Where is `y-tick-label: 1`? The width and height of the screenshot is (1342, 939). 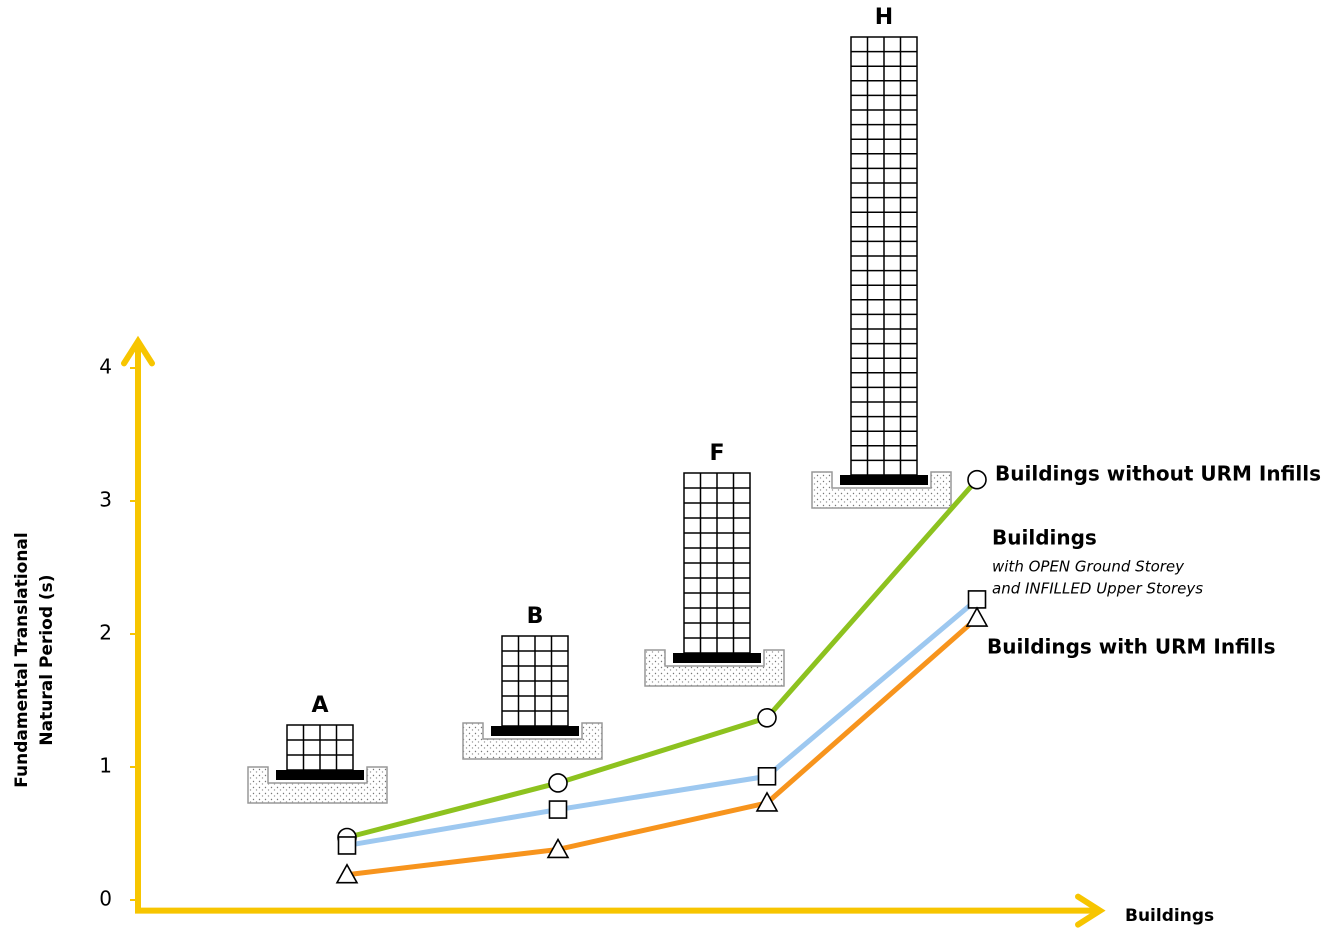 y-tick-label: 1 is located at coordinates (105, 766).